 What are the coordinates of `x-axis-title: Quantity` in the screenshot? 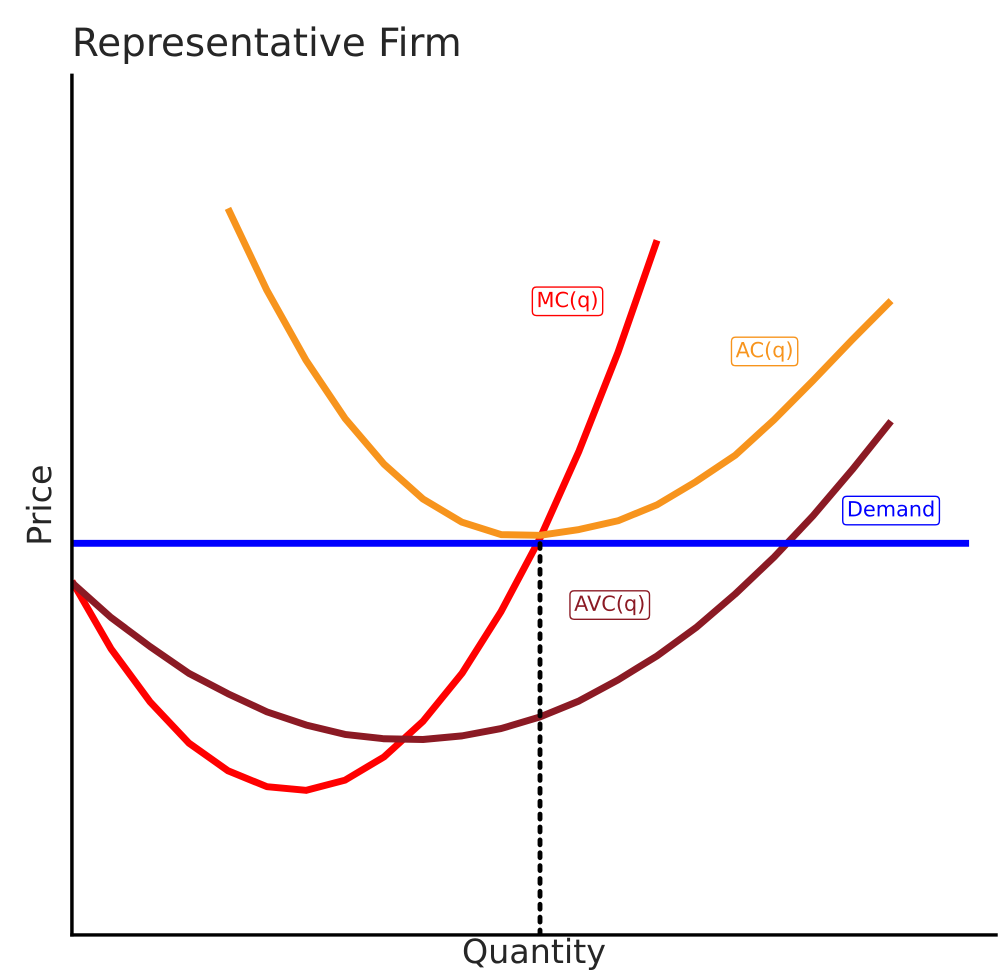 It's located at (534, 954).